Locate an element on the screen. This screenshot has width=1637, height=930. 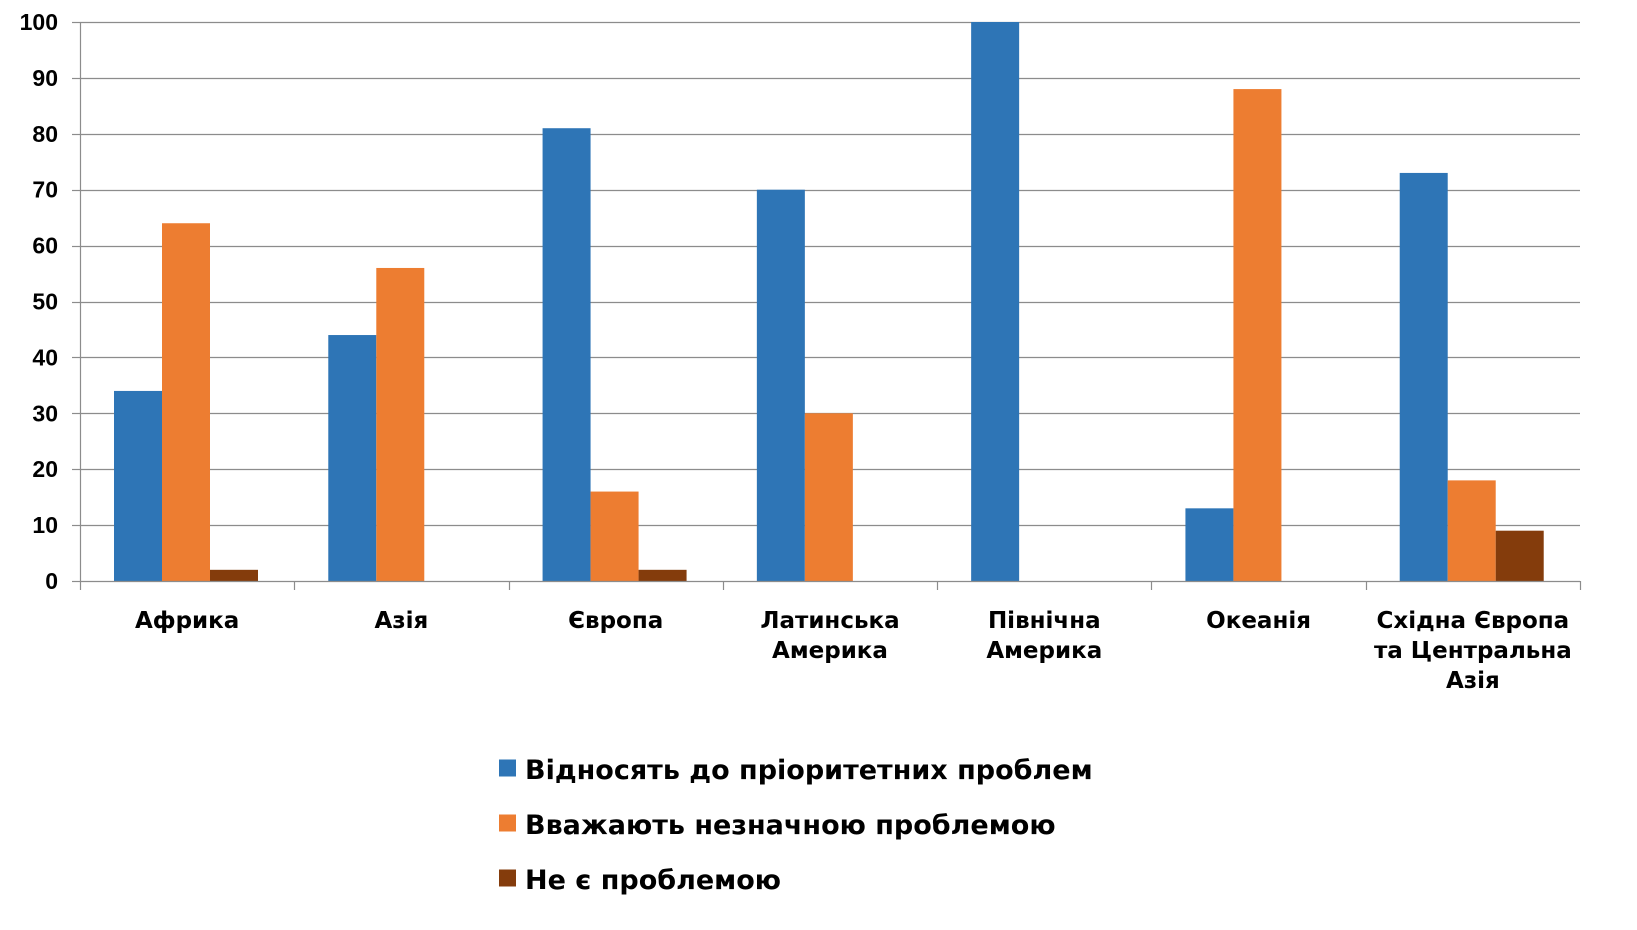
x-category-label: Африка is located at coordinates (187, 621).